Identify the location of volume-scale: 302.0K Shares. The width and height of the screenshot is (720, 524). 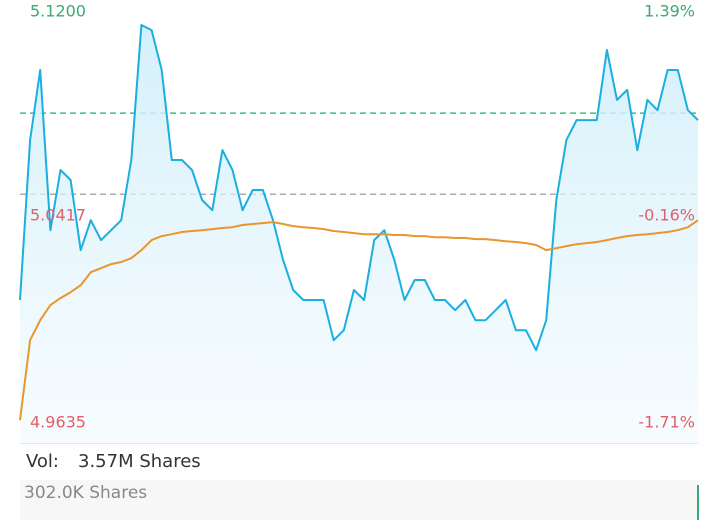
(85, 493).